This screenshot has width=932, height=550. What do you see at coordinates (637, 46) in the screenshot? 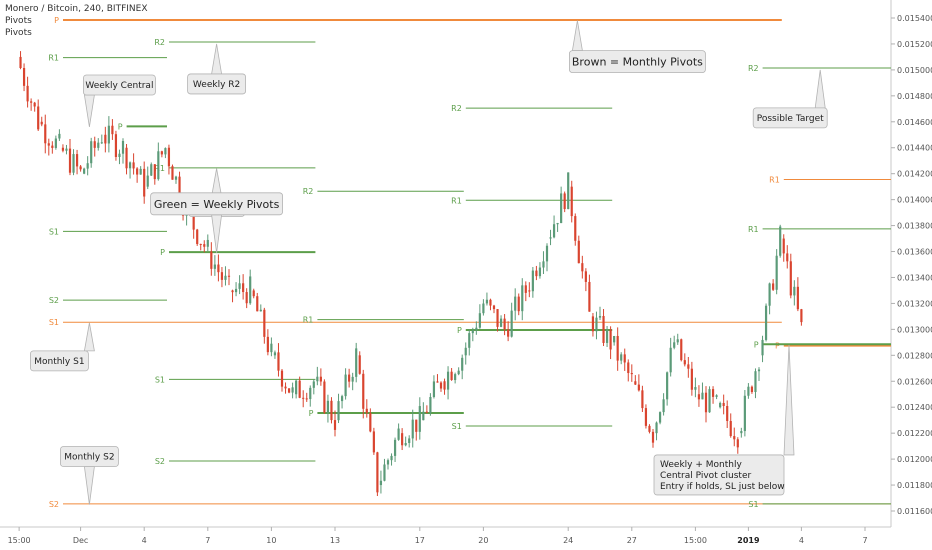
I see `callout-1: Brown = Monthly Pivots` at bounding box center [637, 46].